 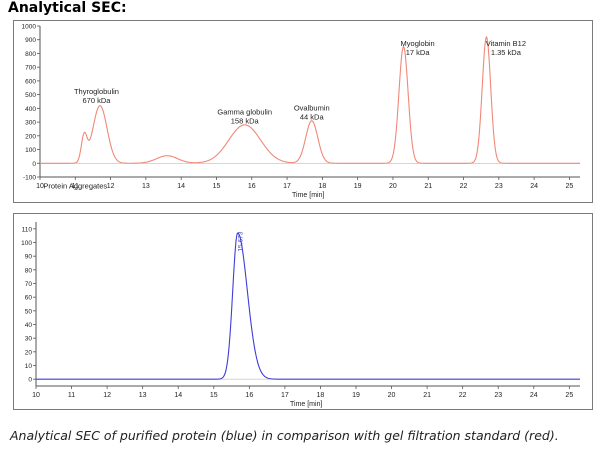 I want to click on y-tick-label: 110, so click(x=27, y=229).